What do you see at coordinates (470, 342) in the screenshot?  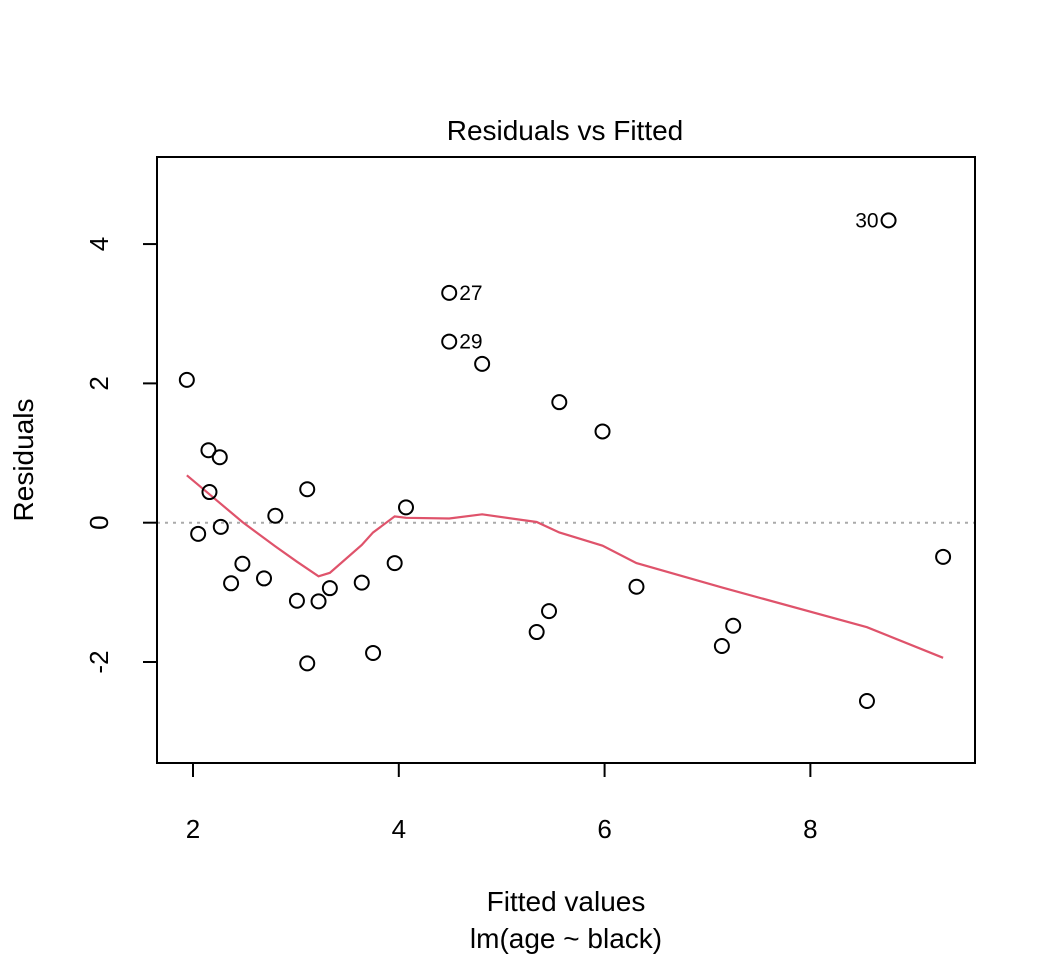 I see `point-id-label: 29` at bounding box center [470, 342].